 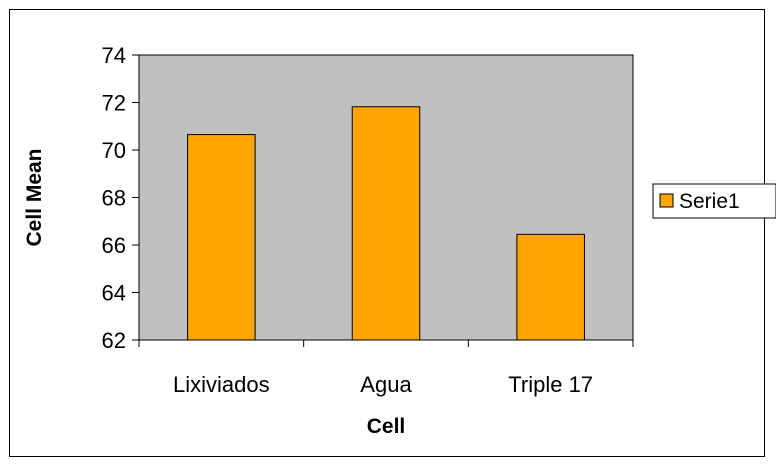 What do you see at coordinates (221, 384) in the screenshot?
I see `x-tick-label: Lixiviados` at bounding box center [221, 384].